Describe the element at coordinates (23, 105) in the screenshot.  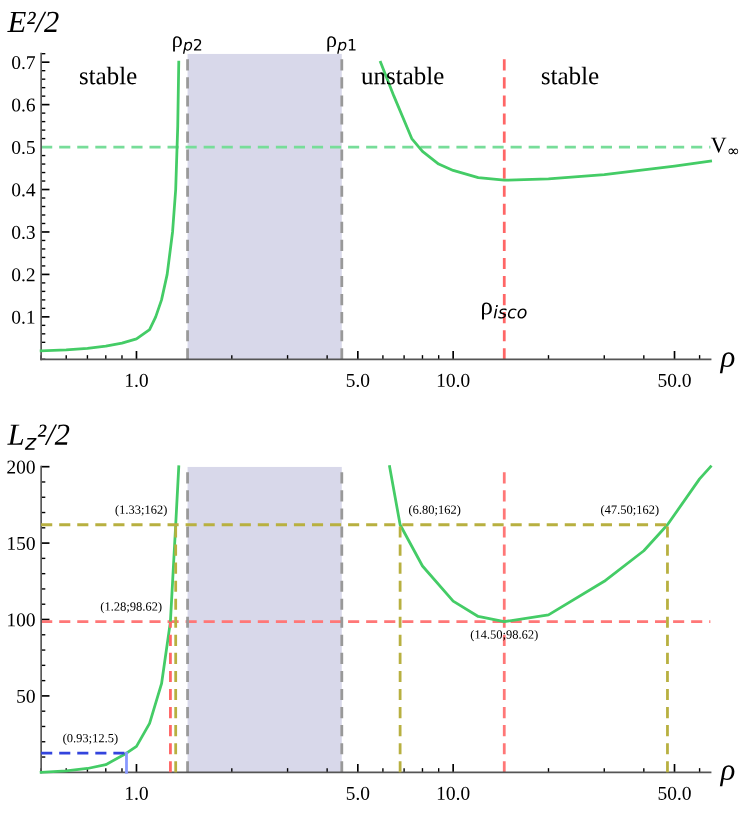
I see `y-tick-label: 0.6` at that location.